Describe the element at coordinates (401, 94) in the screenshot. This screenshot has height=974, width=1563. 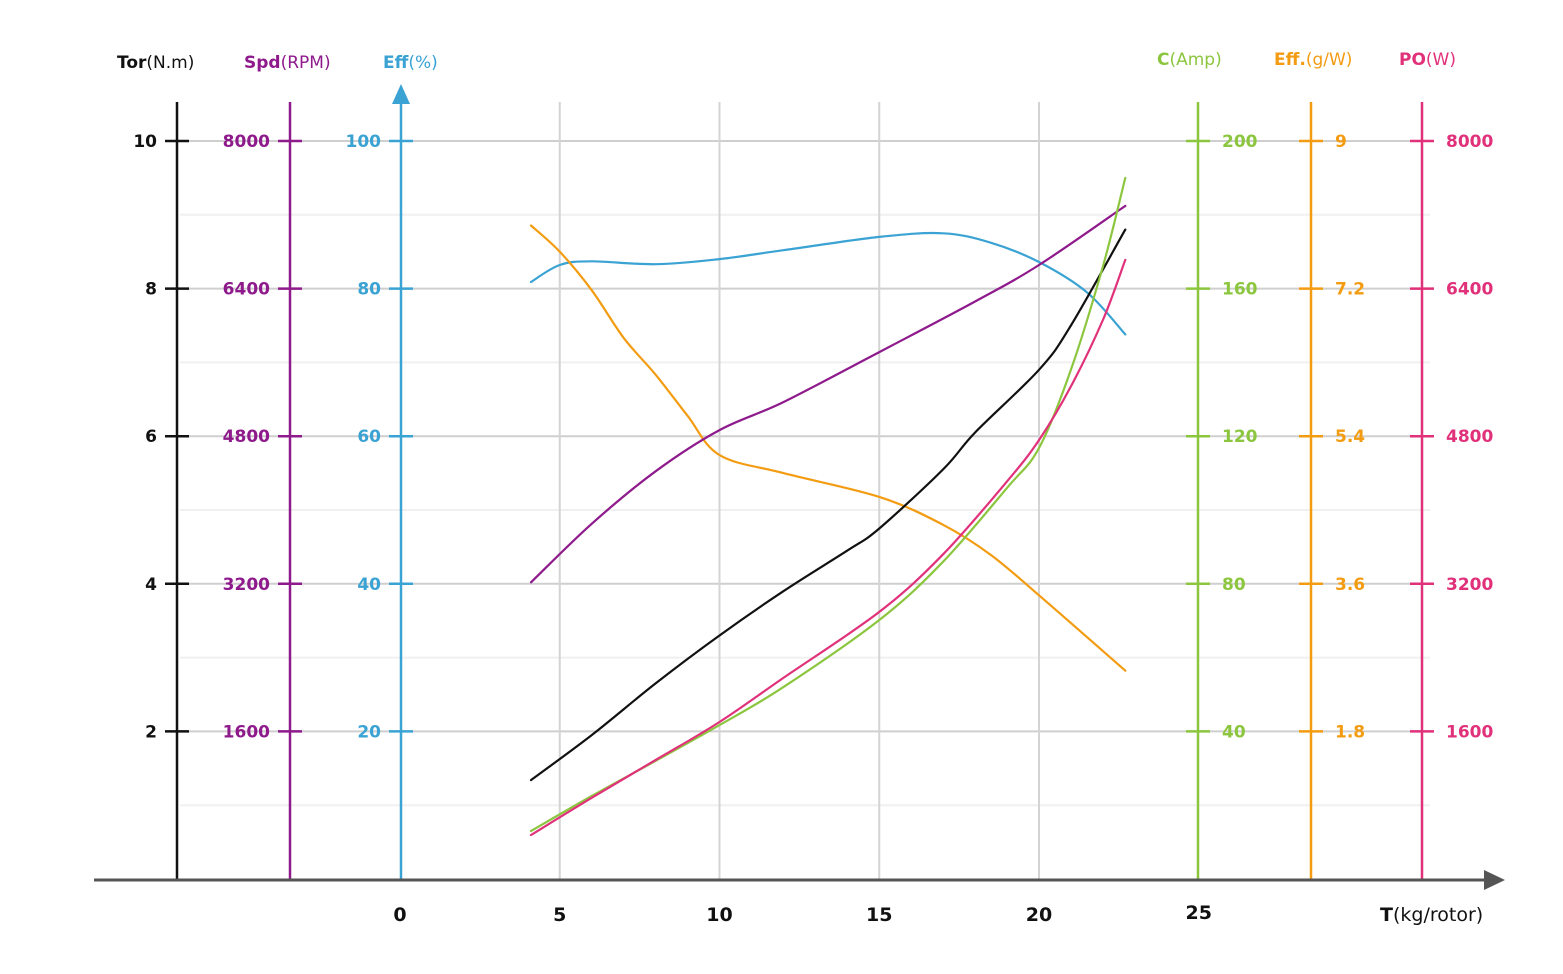
I see `axis-arrow-up-icon` at that location.